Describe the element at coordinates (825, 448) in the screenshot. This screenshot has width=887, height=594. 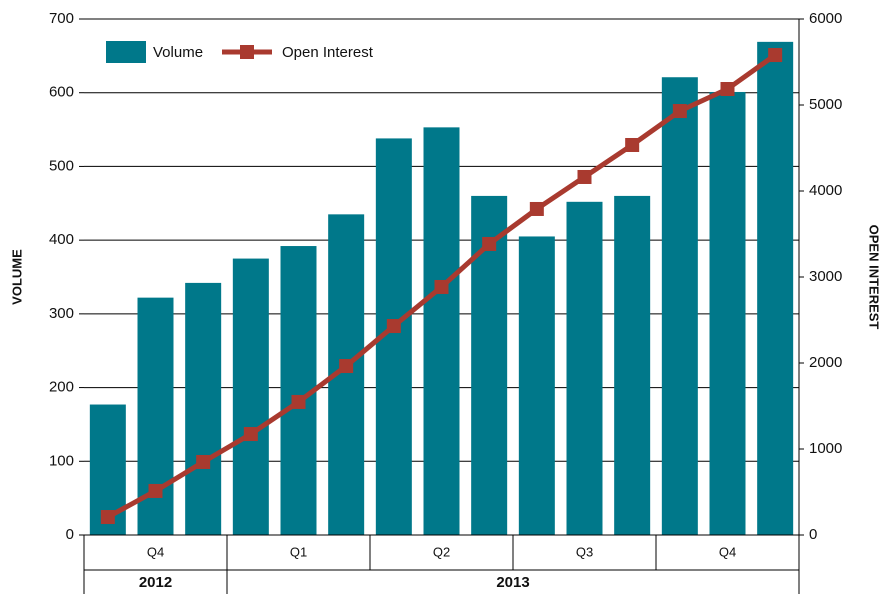
I see `y2-tick-label: 1000` at that location.